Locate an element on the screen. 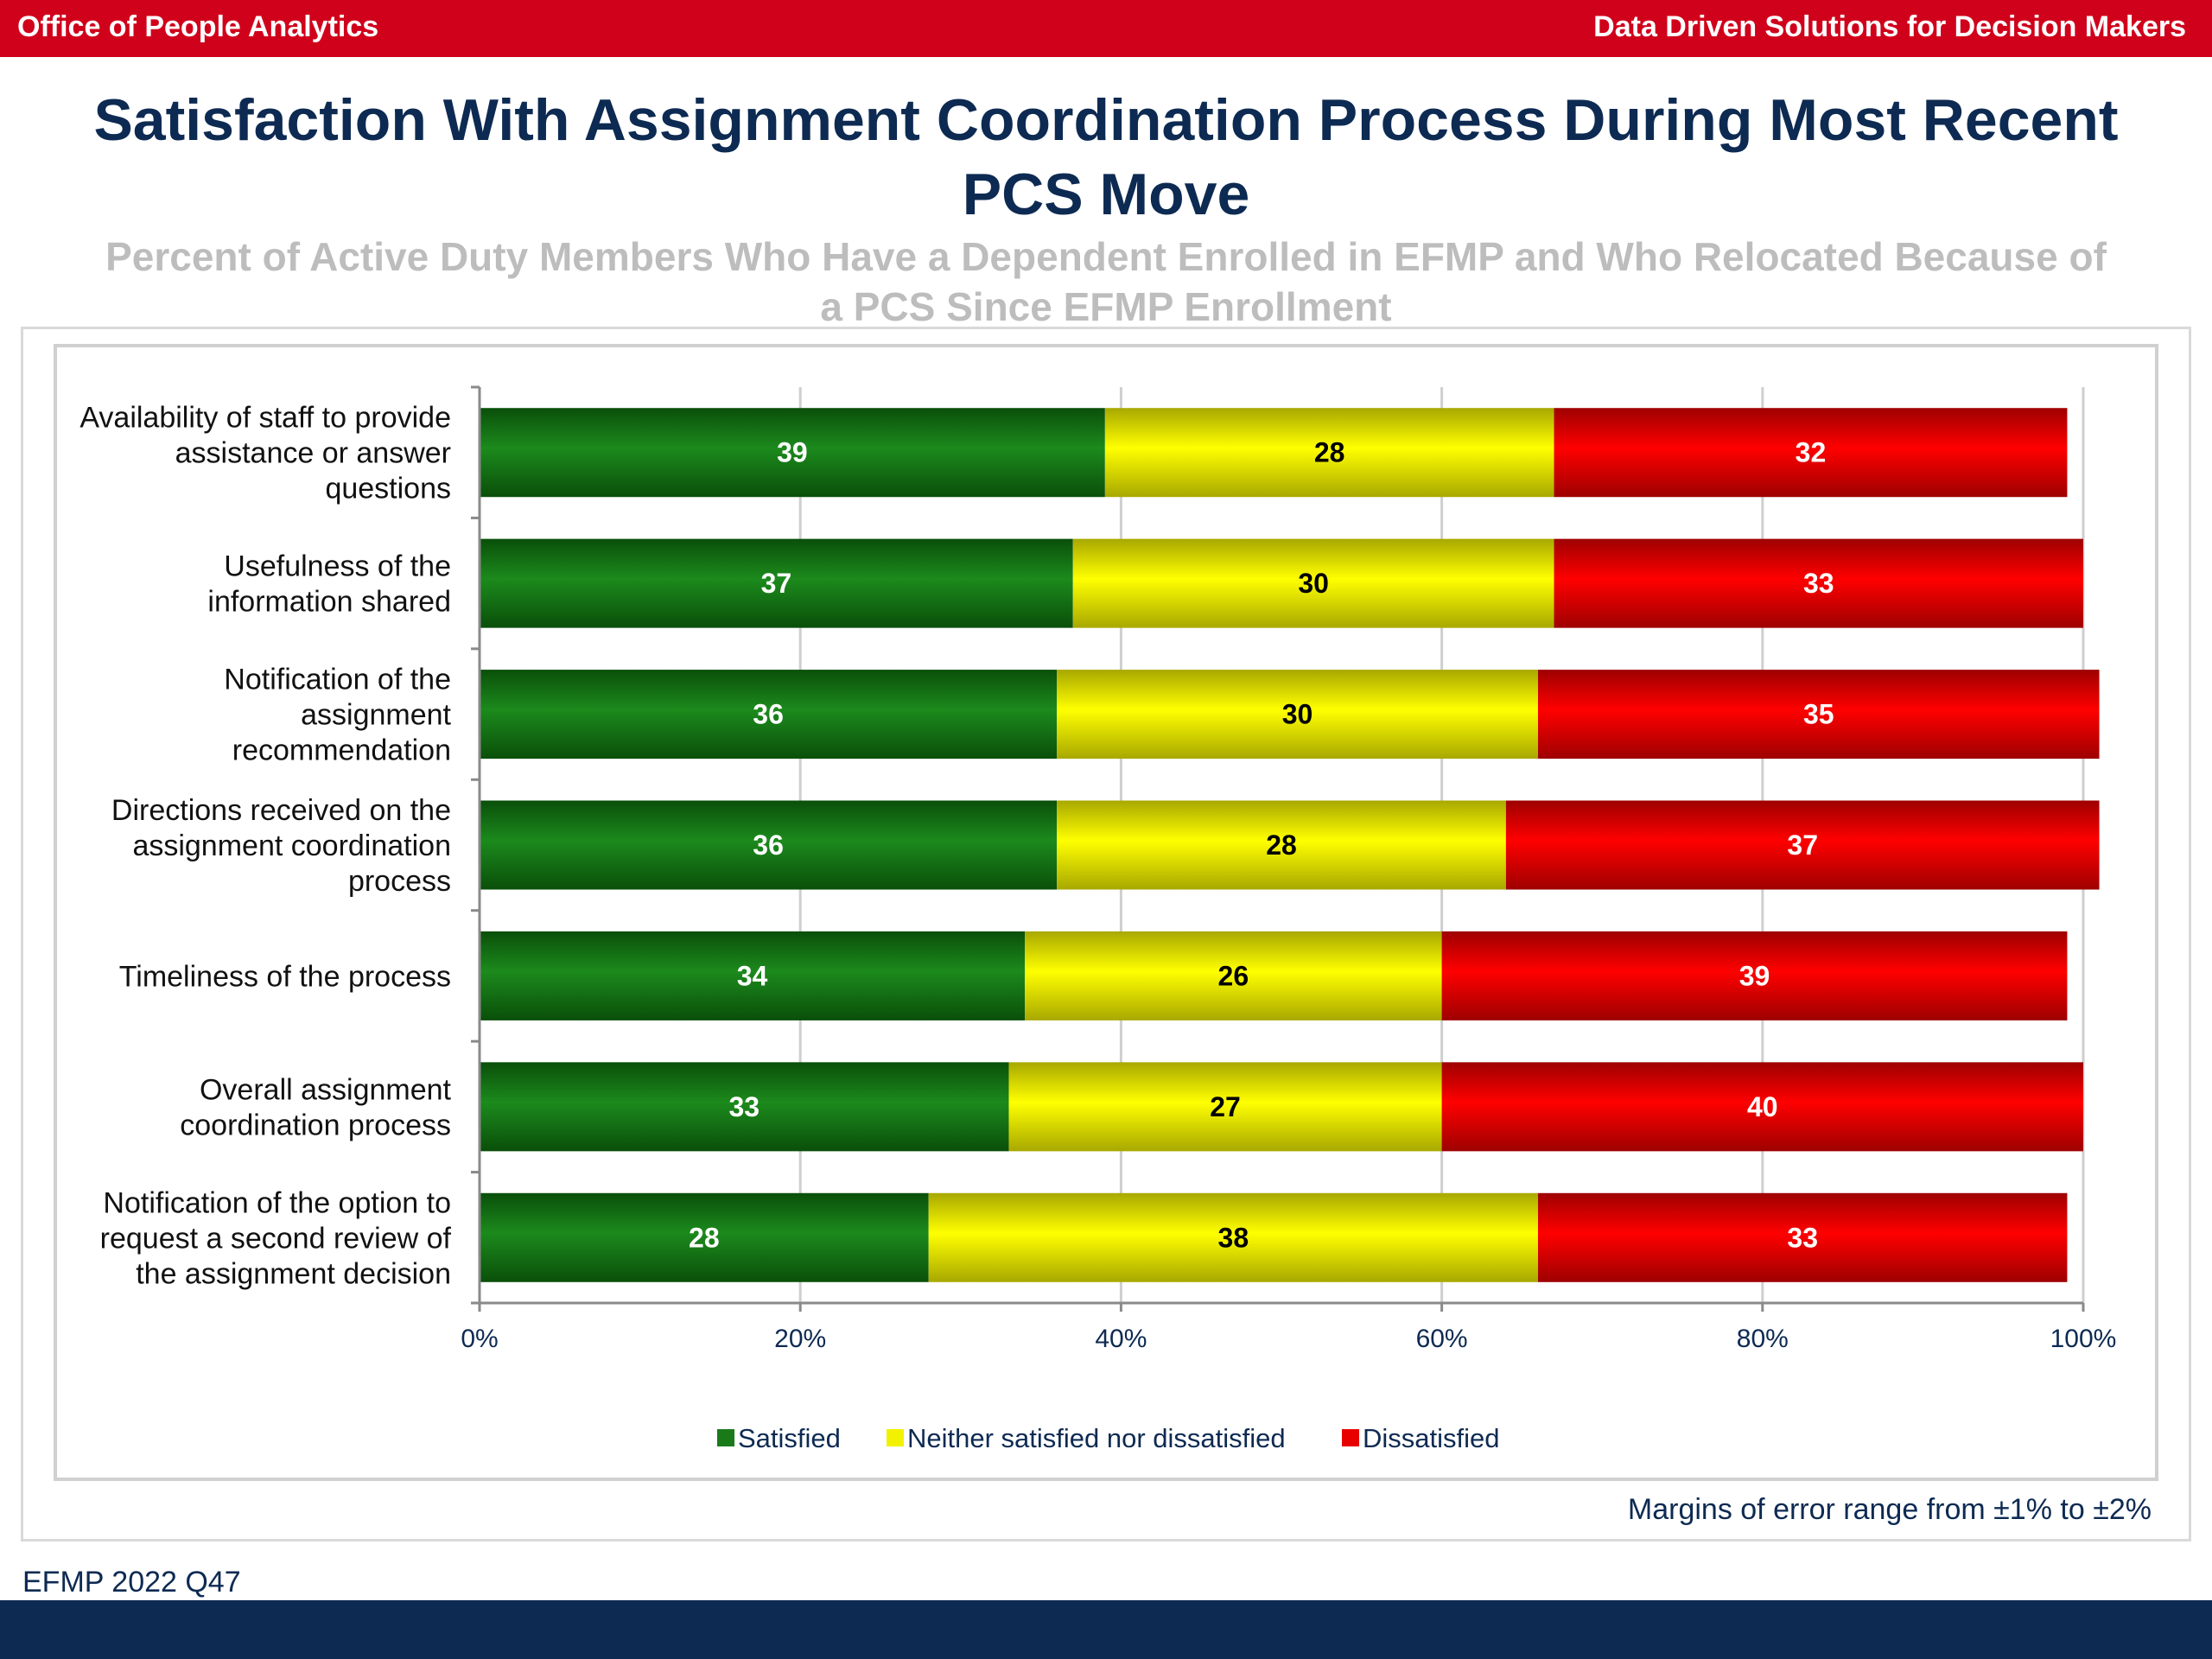 The width and height of the screenshot is (2212, 1659). category-label: questions is located at coordinates (388, 489).